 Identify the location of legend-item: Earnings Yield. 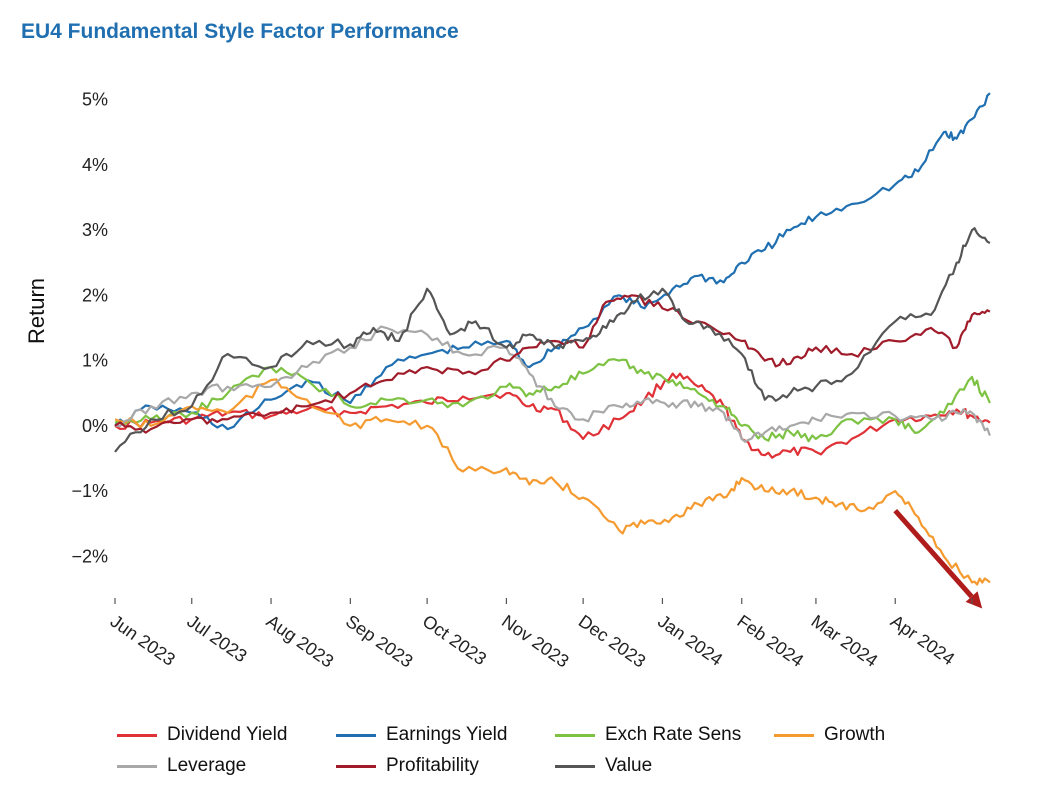
(421, 735).